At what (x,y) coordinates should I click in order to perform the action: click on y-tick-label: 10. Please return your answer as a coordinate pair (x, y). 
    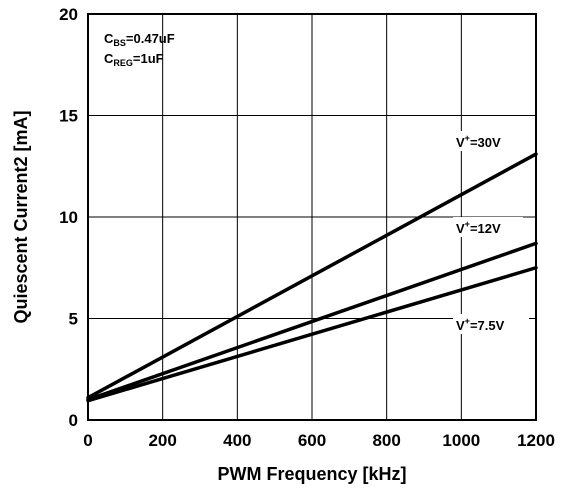
    Looking at the image, I should click on (68, 217).